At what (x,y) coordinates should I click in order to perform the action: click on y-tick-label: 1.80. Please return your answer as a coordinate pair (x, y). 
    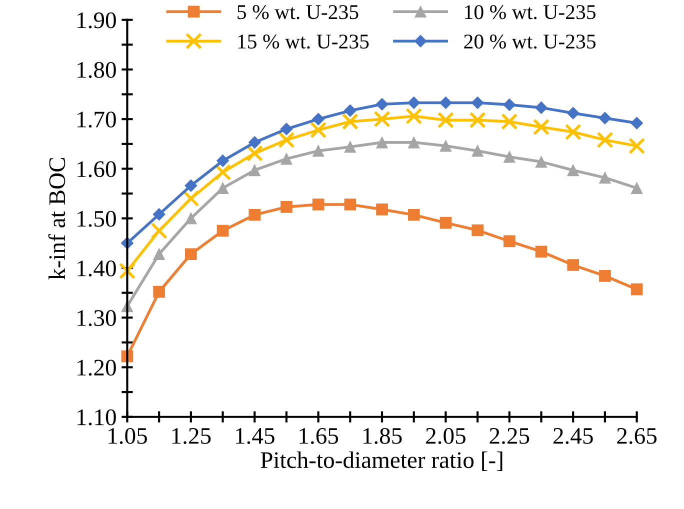
    Looking at the image, I should click on (97, 70).